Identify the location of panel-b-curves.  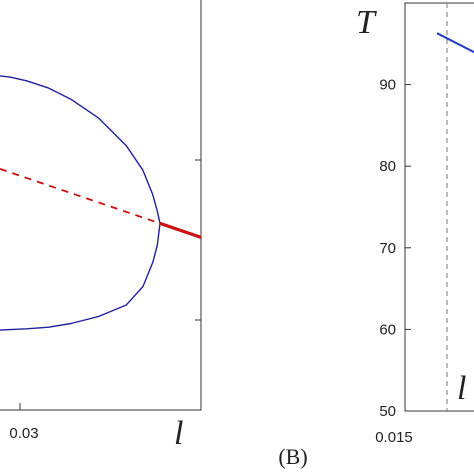
(455, 43).